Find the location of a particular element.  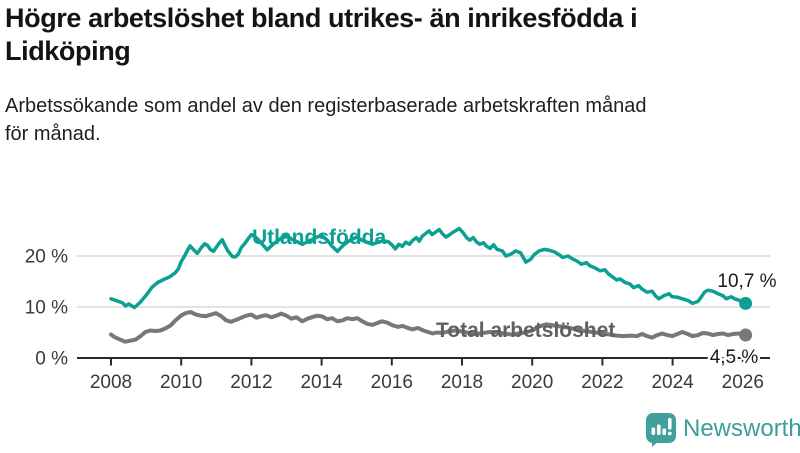

x-tick-label: 2016 is located at coordinates (392, 382).